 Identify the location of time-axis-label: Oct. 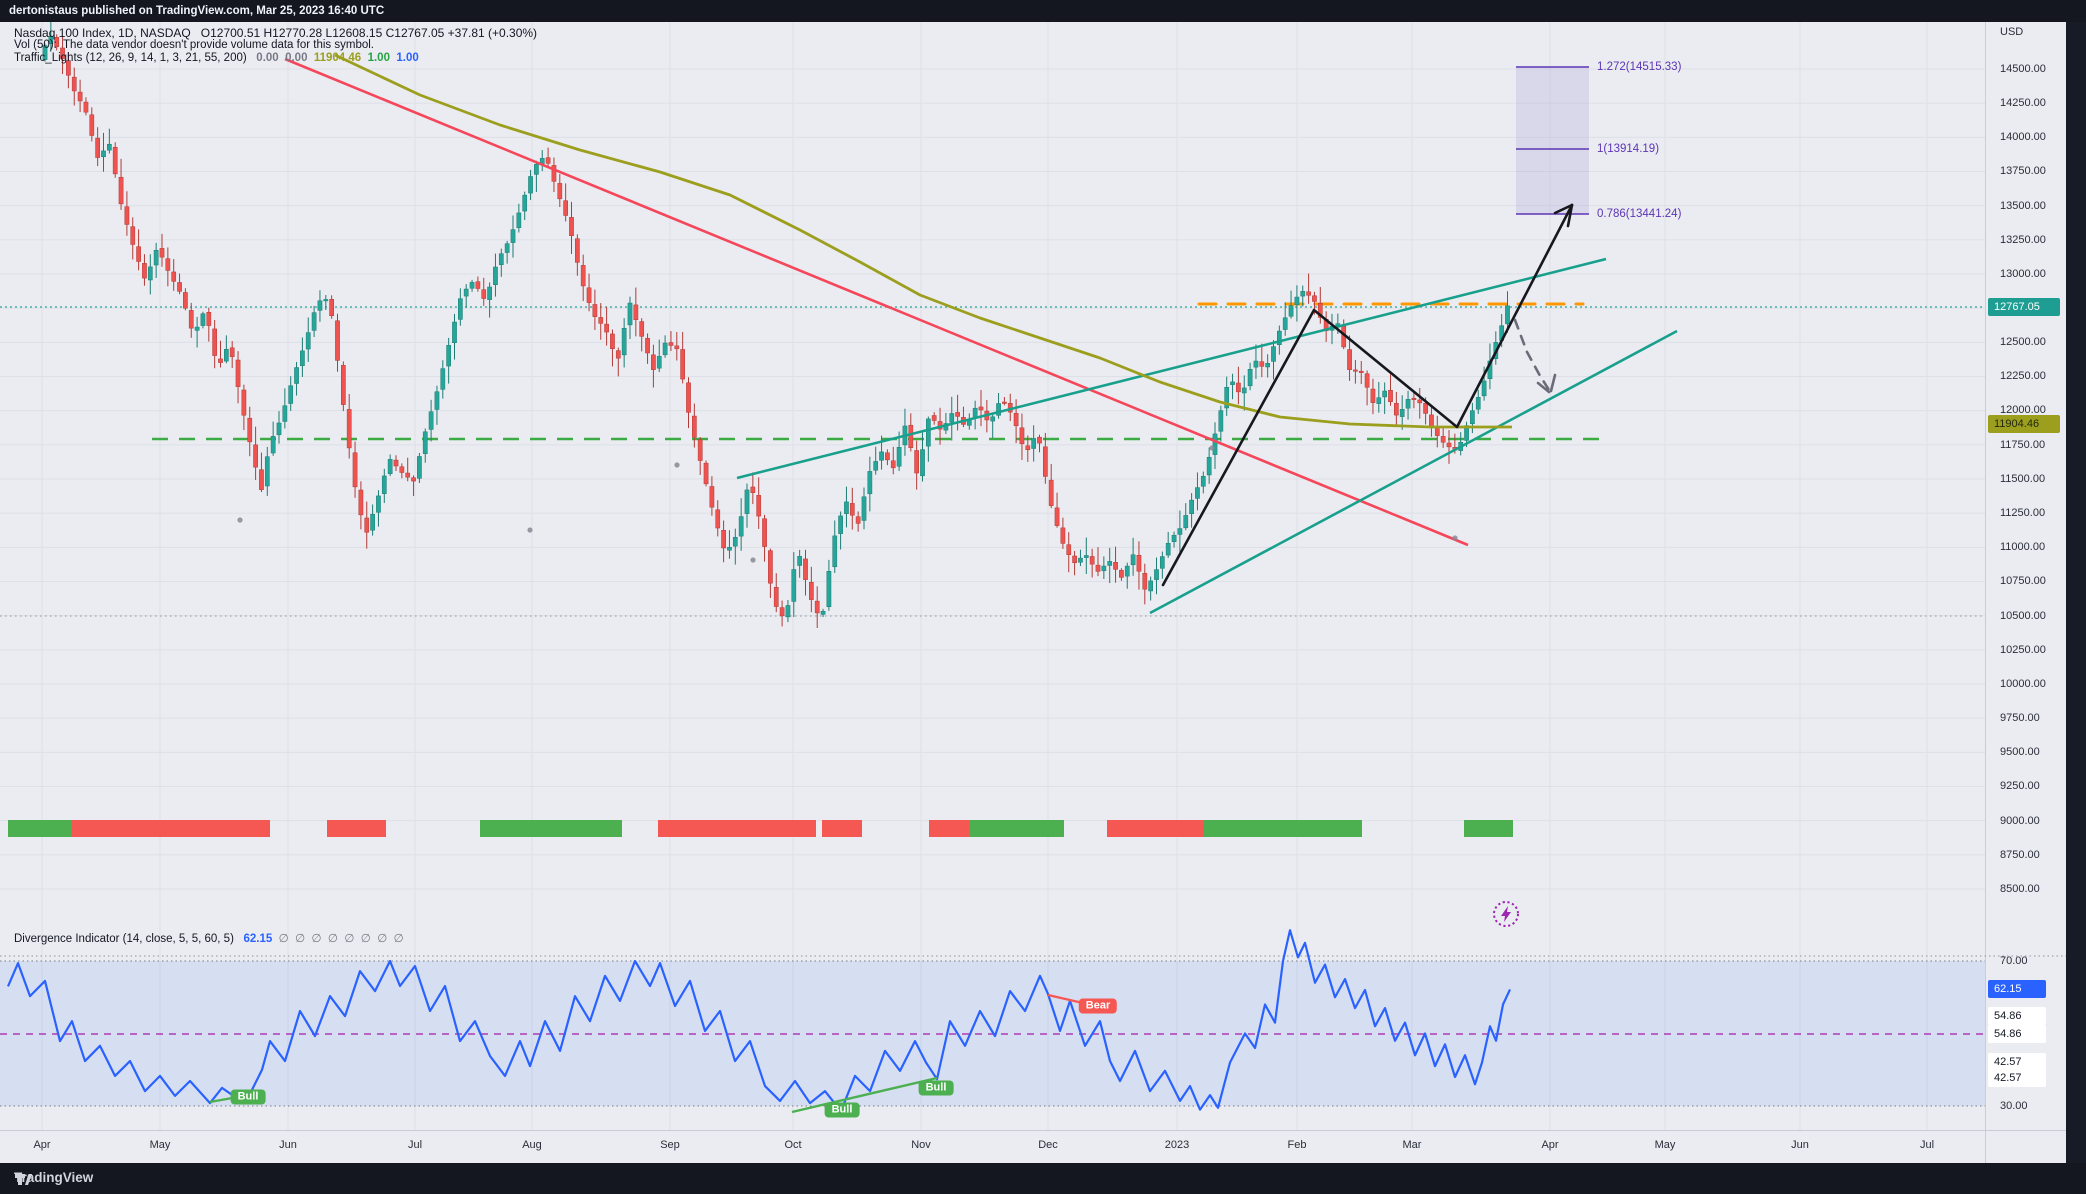
(793, 1145).